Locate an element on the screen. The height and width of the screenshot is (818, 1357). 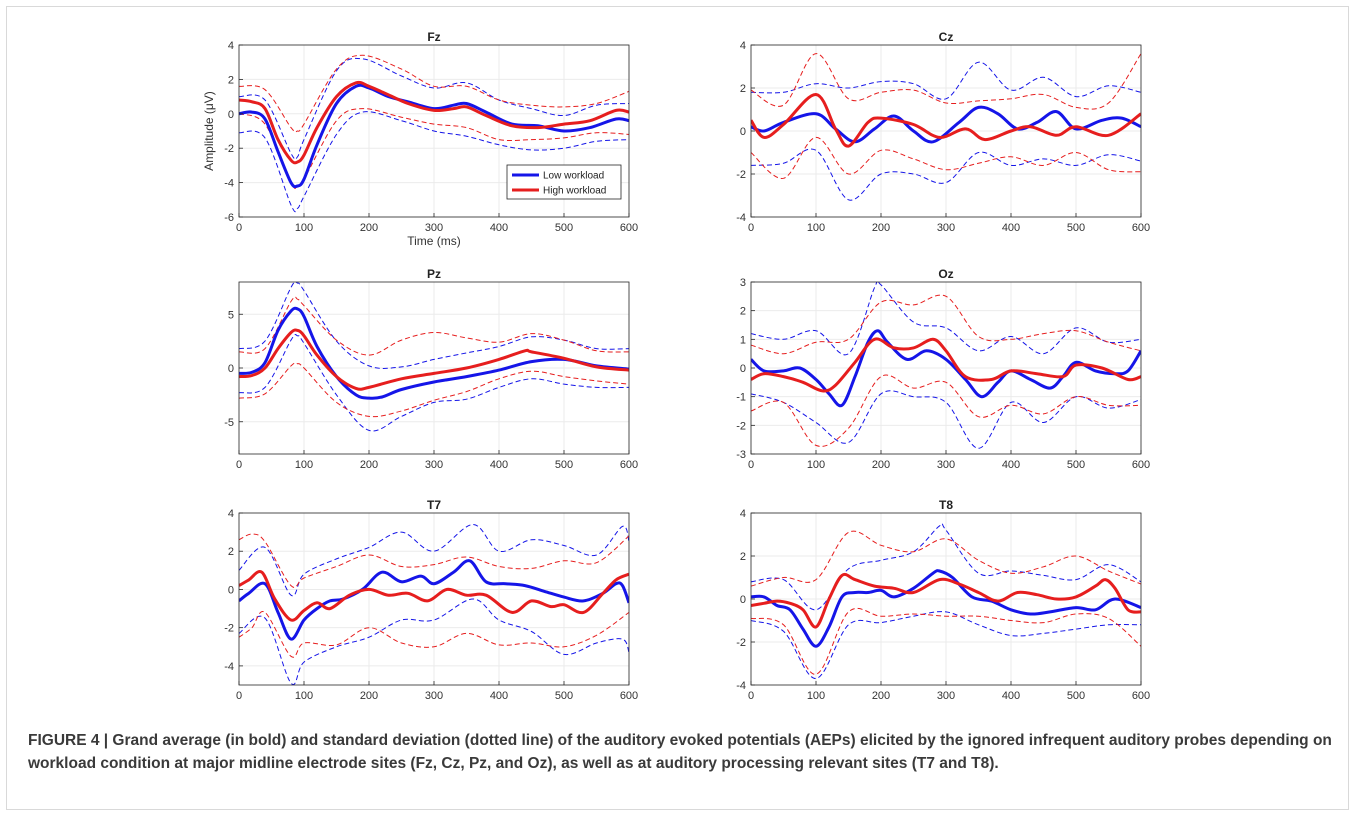
panel-title: T8 is located at coordinates (946, 505).